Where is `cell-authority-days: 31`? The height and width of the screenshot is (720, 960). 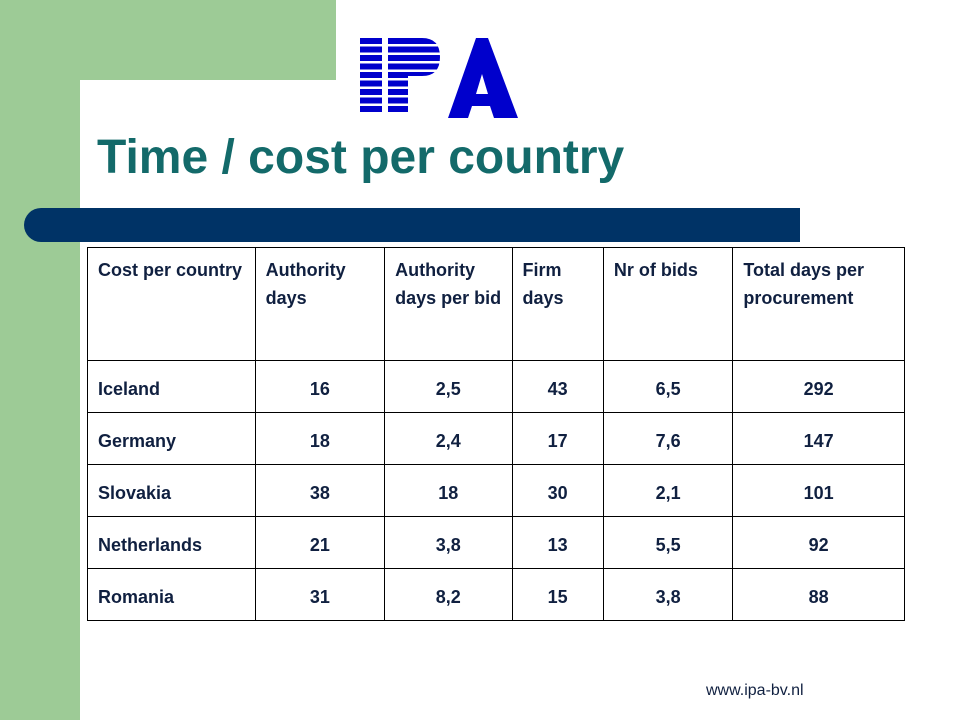 cell-authority-days: 31 is located at coordinates (320, 594).